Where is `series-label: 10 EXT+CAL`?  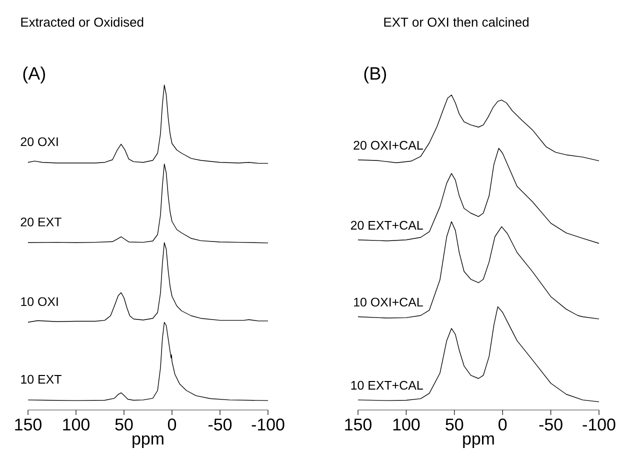 series-label: 10 EXT+CAL is located at coordinates (387, 385).